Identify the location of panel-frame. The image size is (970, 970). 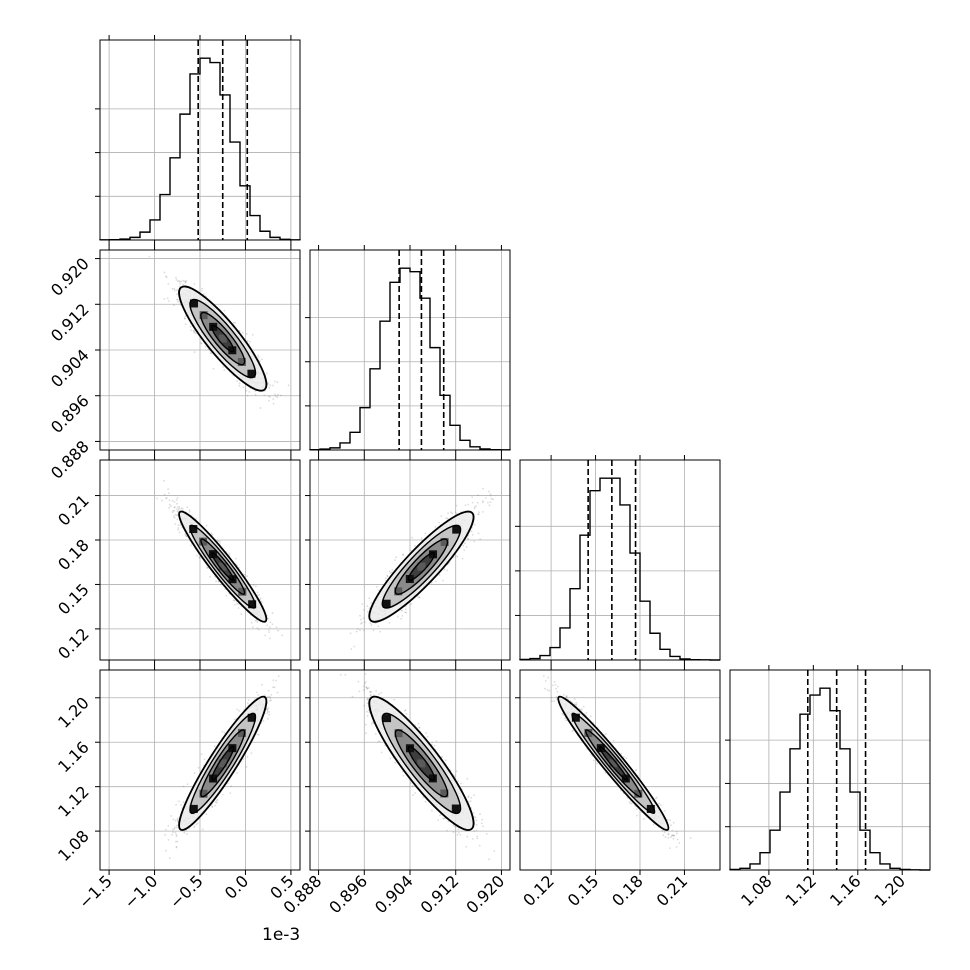
(830, 770).